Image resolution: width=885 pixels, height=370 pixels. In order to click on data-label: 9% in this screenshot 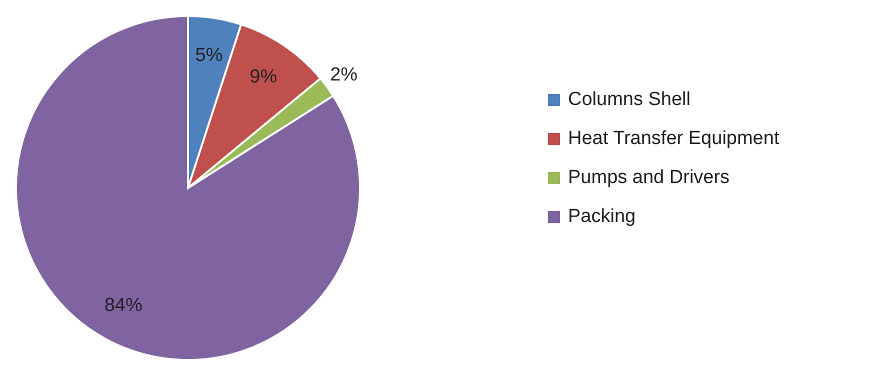, I will do `click(264, 77)`.